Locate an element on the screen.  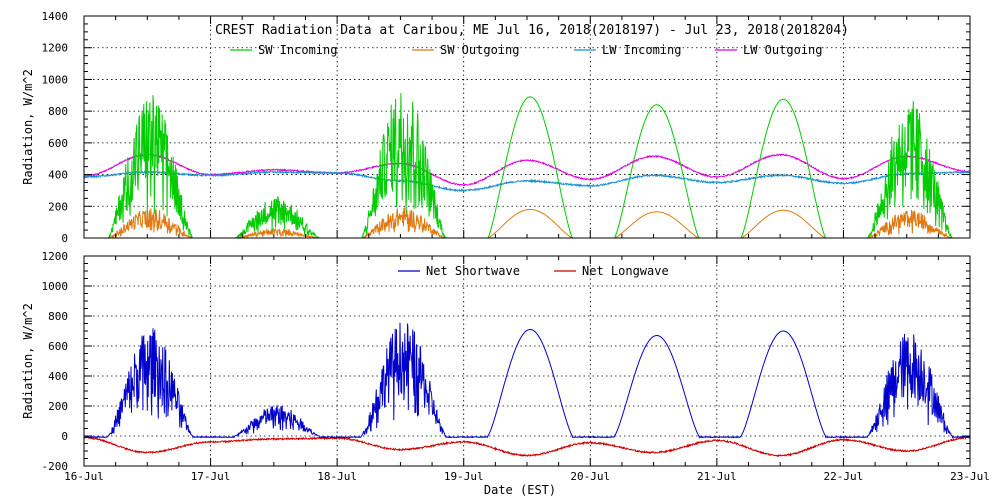
legend-sw-outgoing-label: SW Outgoing is located at coordinates (479, 50).